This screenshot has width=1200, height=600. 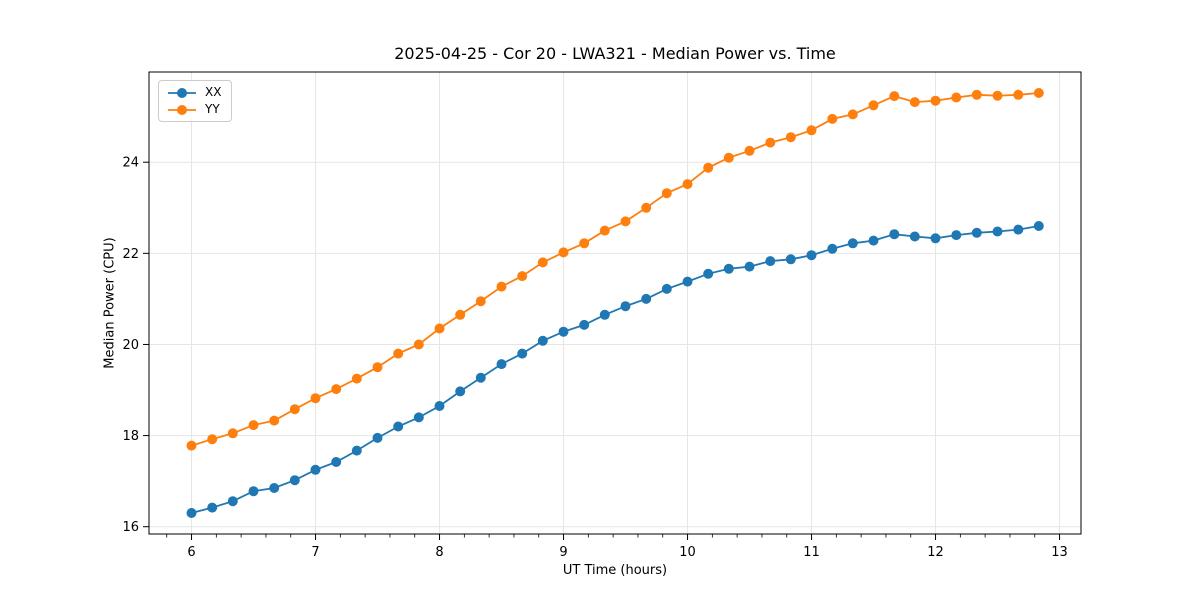 I want to click on legend: XX YY, so click(x=195, y=101).